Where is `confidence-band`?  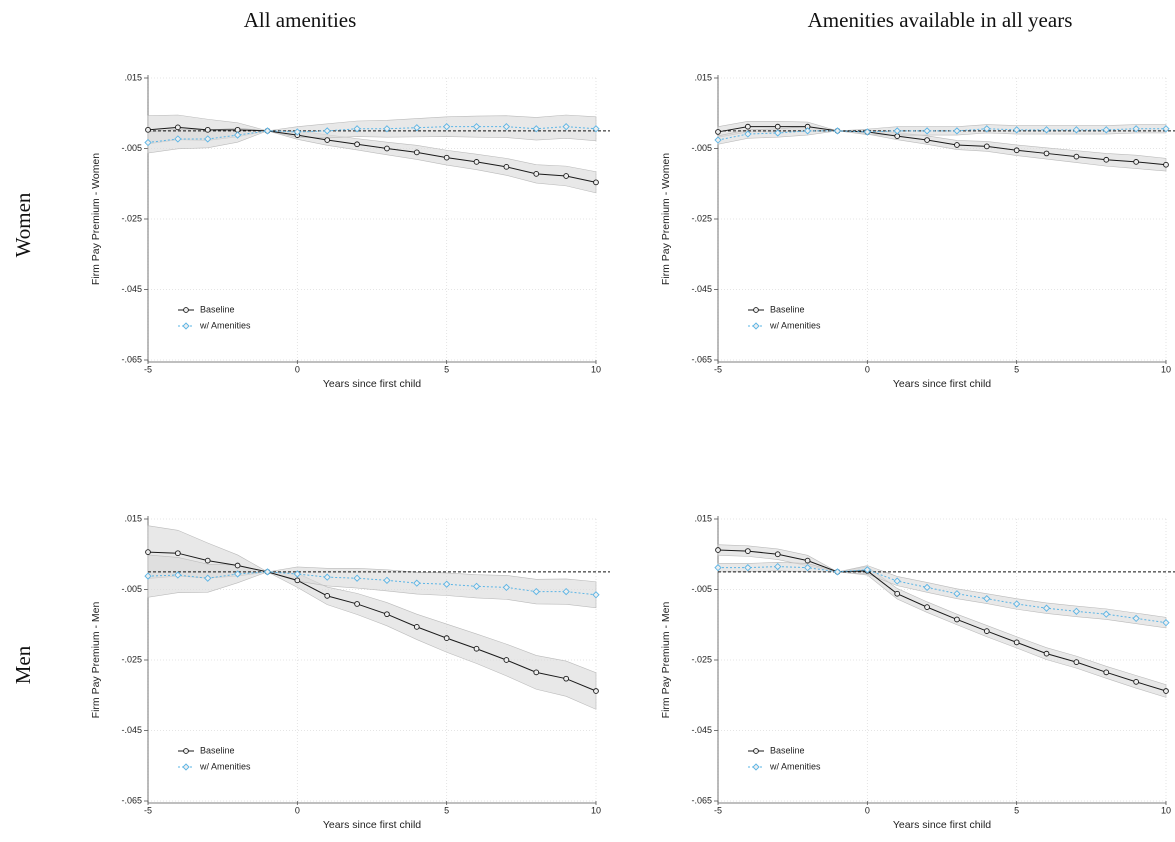 confidence-band is located at coordinates (942, 595).